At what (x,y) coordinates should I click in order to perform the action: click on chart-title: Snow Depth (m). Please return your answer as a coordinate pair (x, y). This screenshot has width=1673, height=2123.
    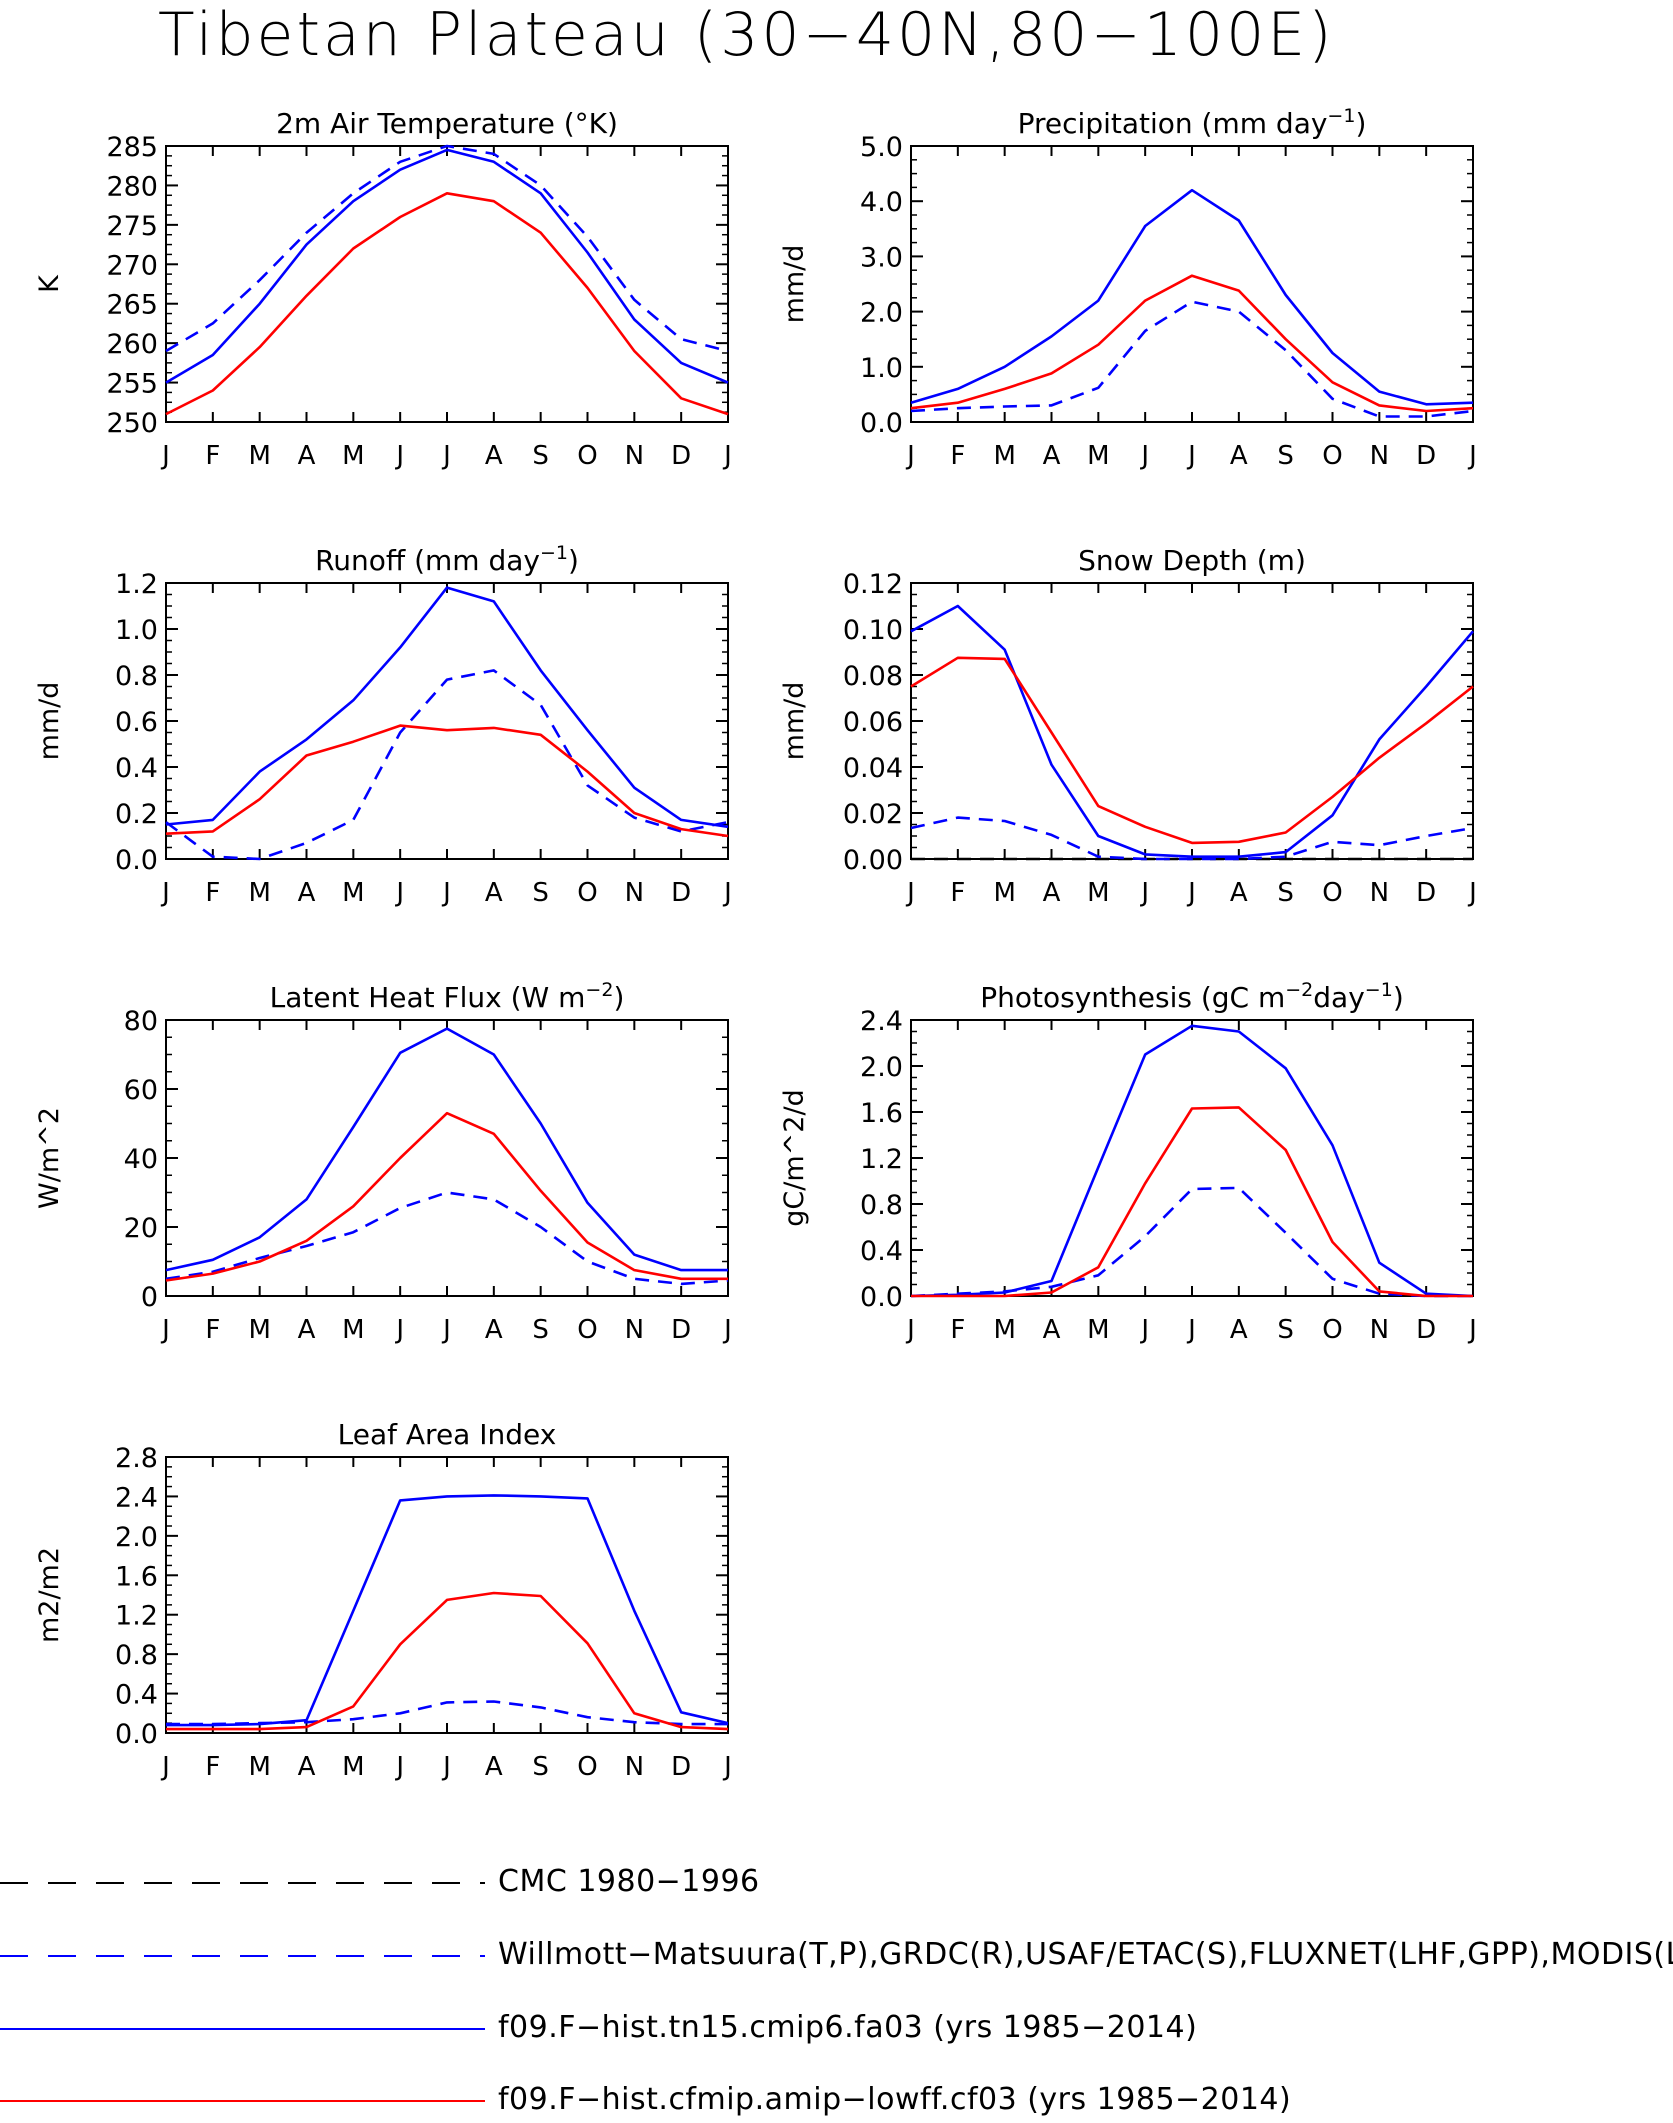
    Looking at the image, I should click on (1192, 560).